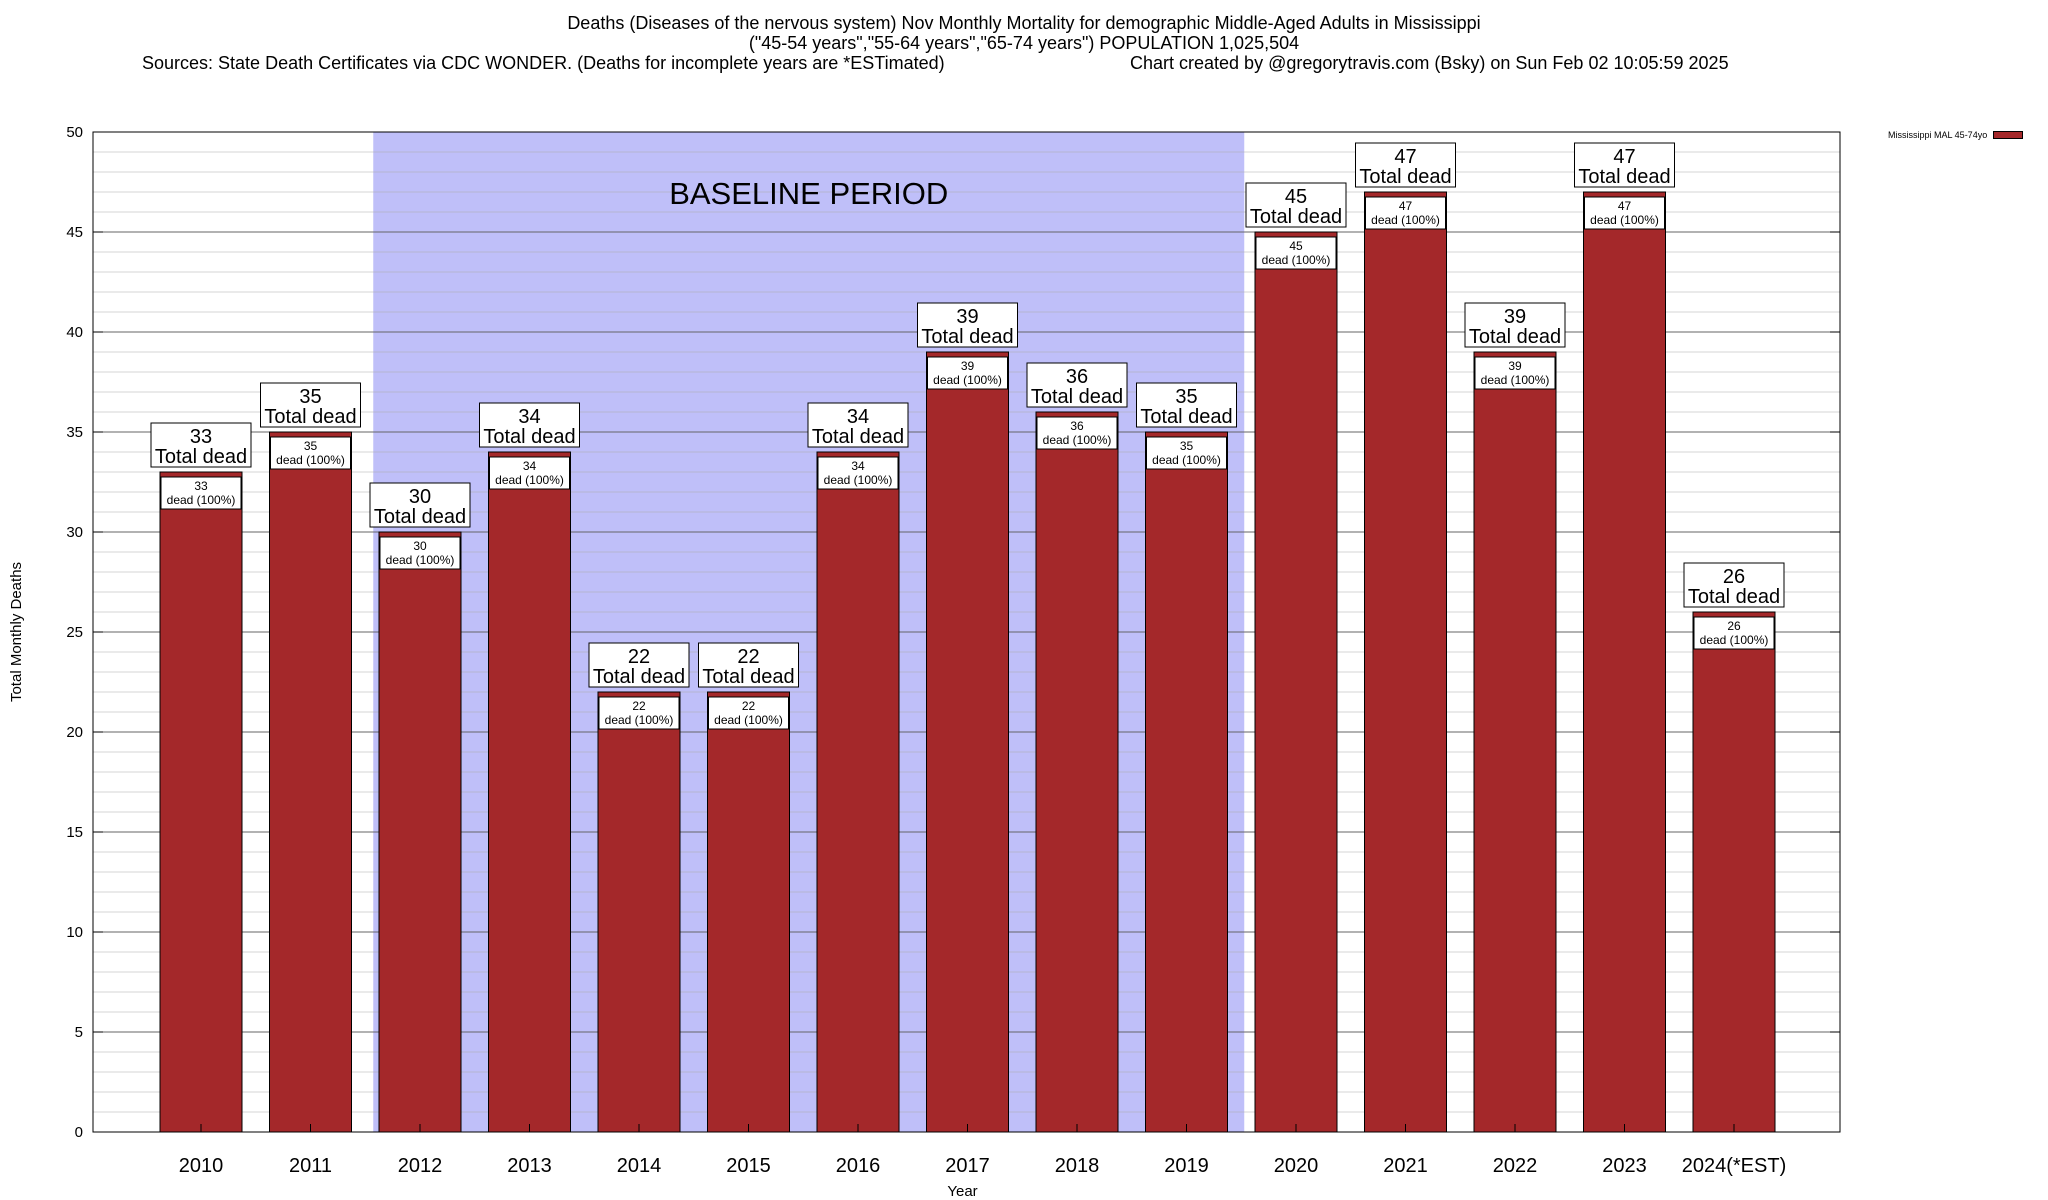 Image resolution: width=2048 pixels, height=1200 pixels. Describe the element at coordinates (16, 632) in the screenshot. I see `y-axis-label: Total Monthly Deaths` at that location.